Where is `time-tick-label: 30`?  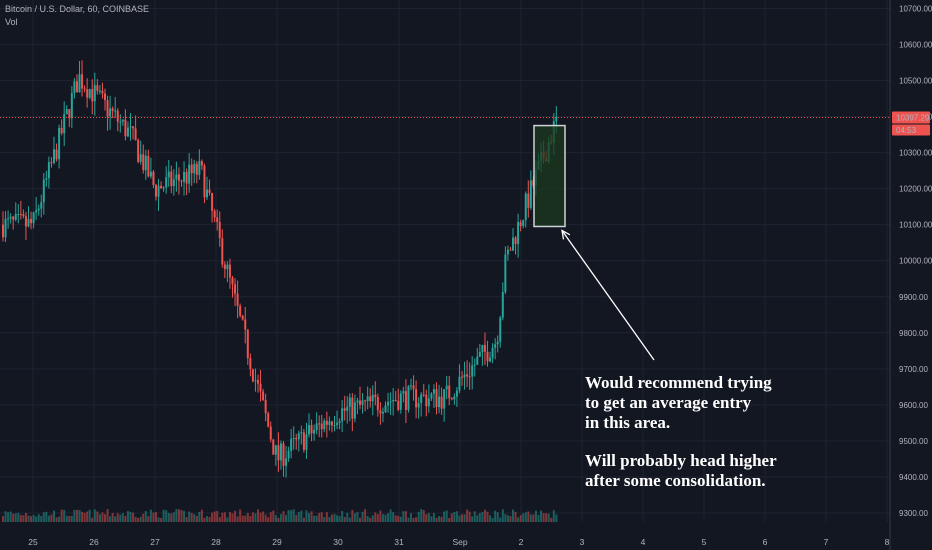 time-tick-label: 30 is located at coordinates (338, 542).